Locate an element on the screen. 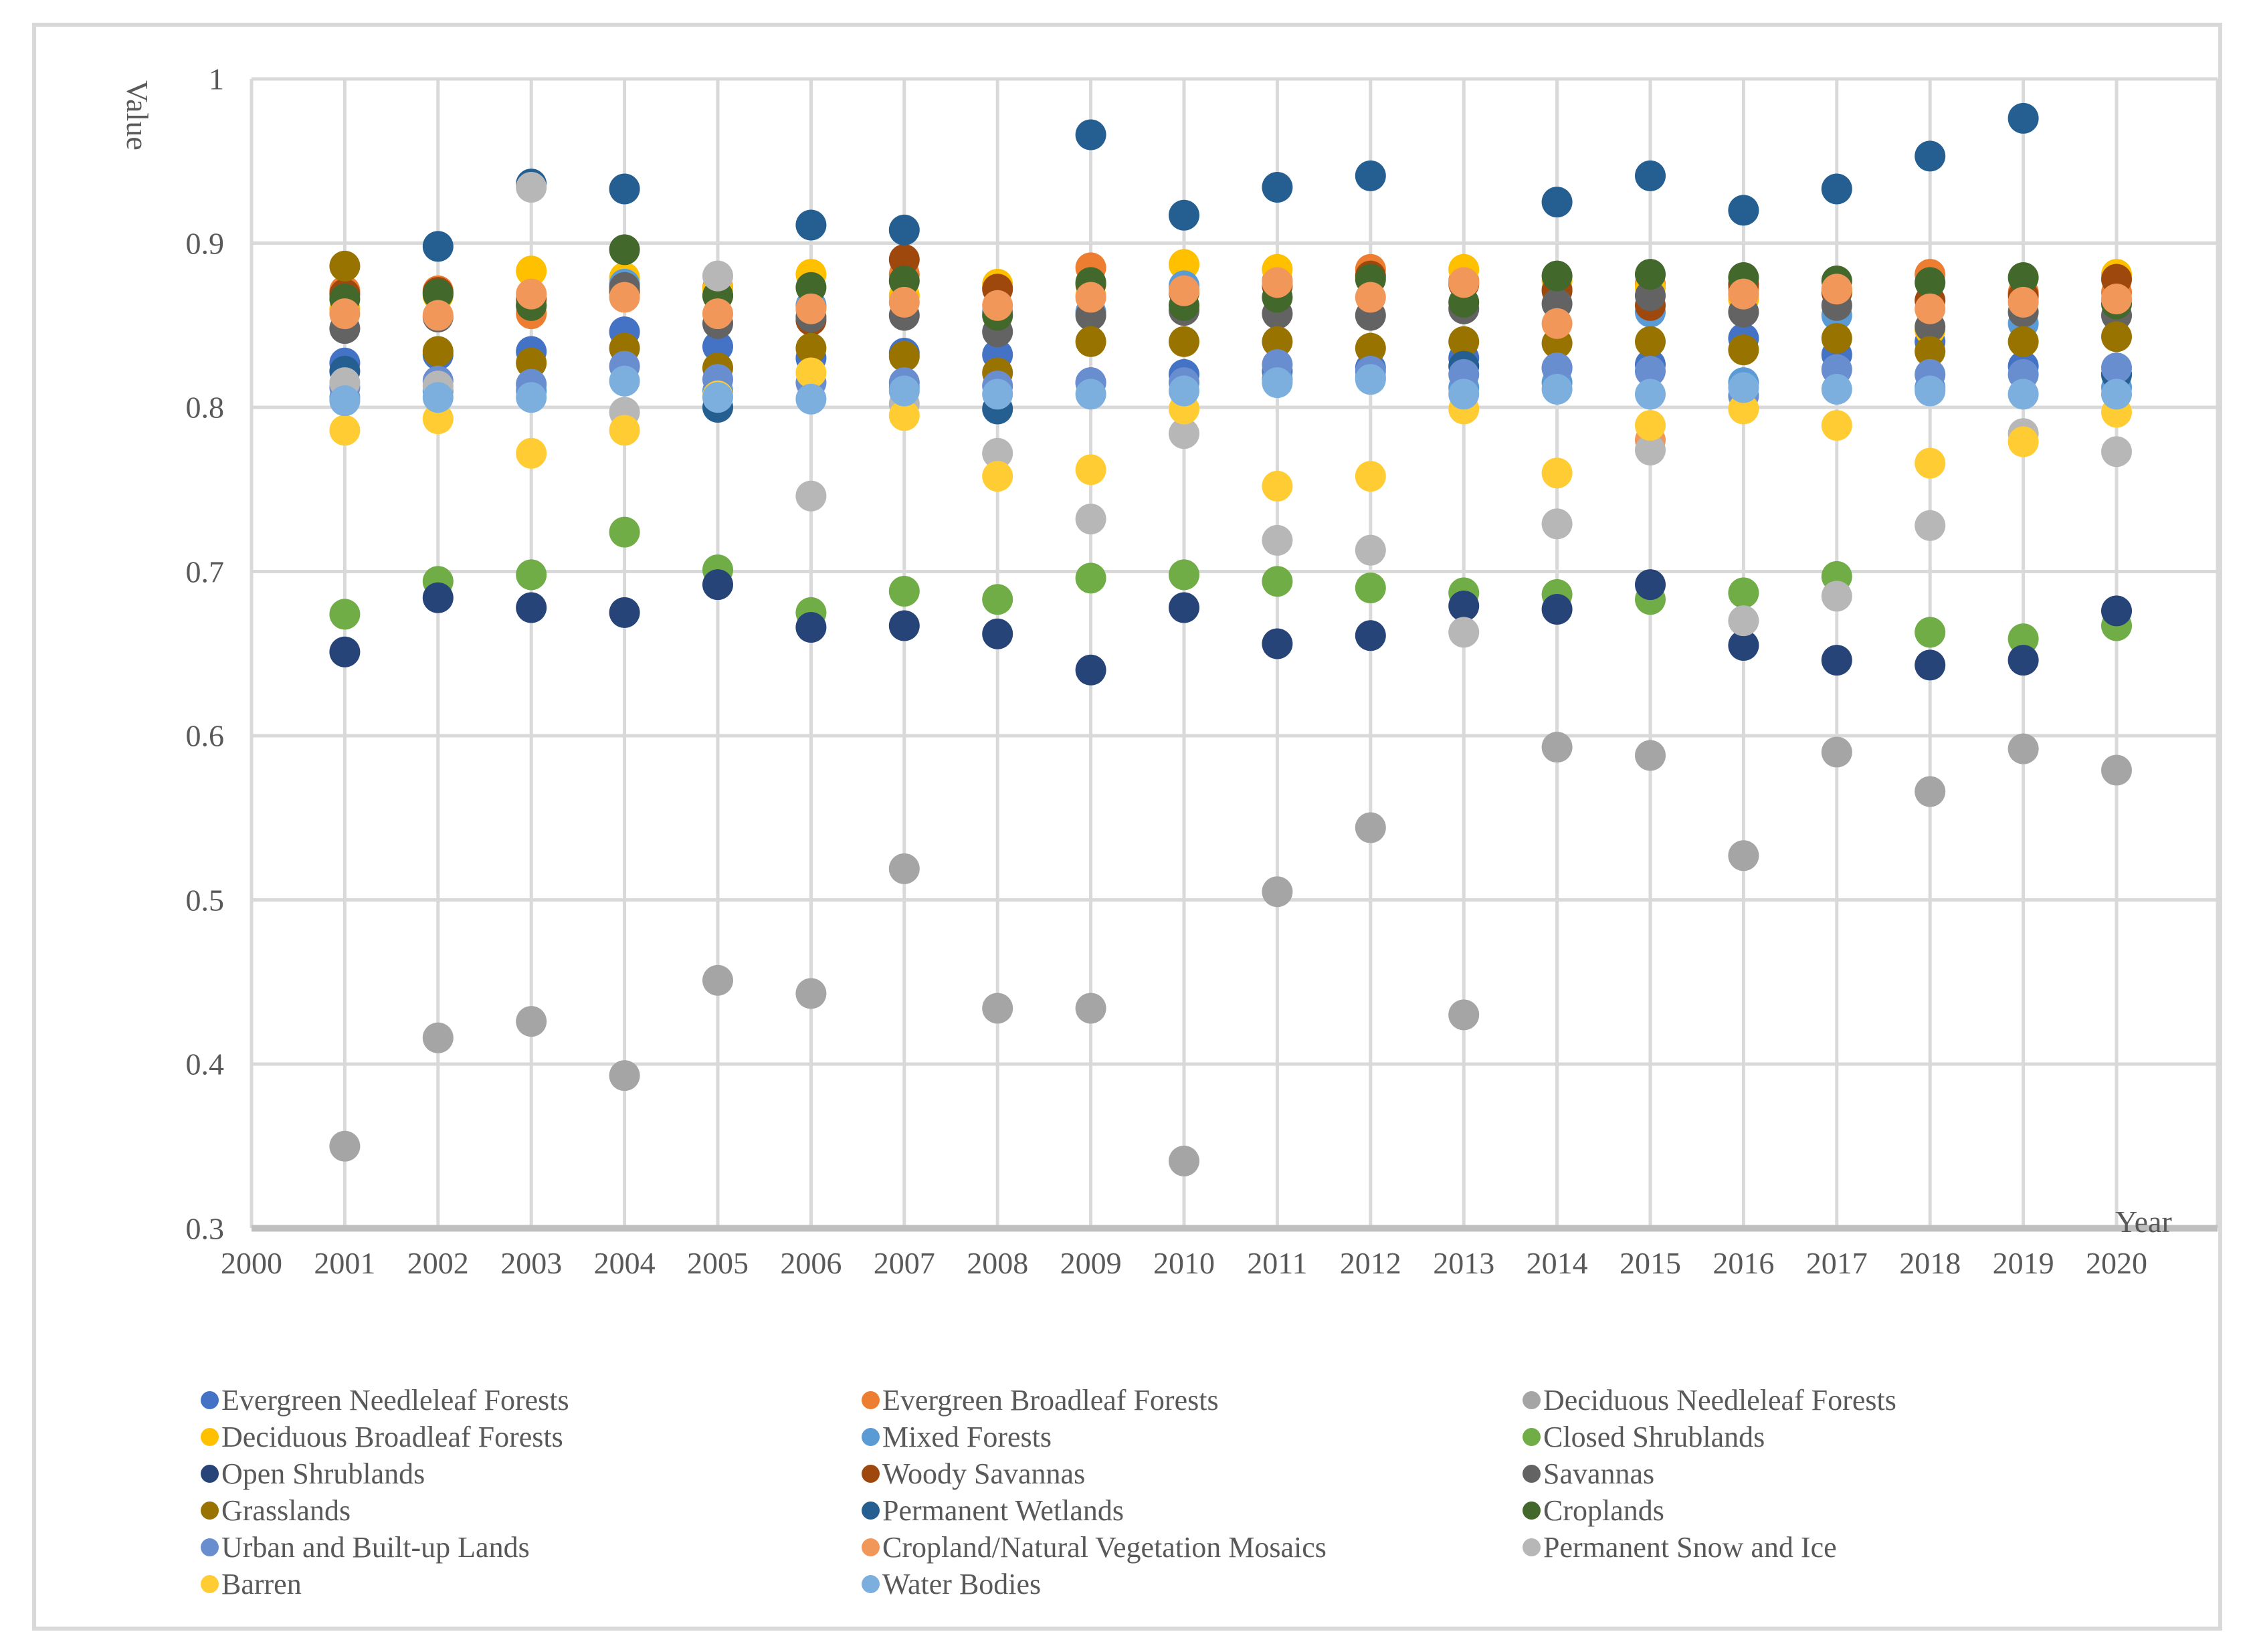 The image size is (2251, 1652). x-tick-label: 2008 is located at coordinates (998, 1263).